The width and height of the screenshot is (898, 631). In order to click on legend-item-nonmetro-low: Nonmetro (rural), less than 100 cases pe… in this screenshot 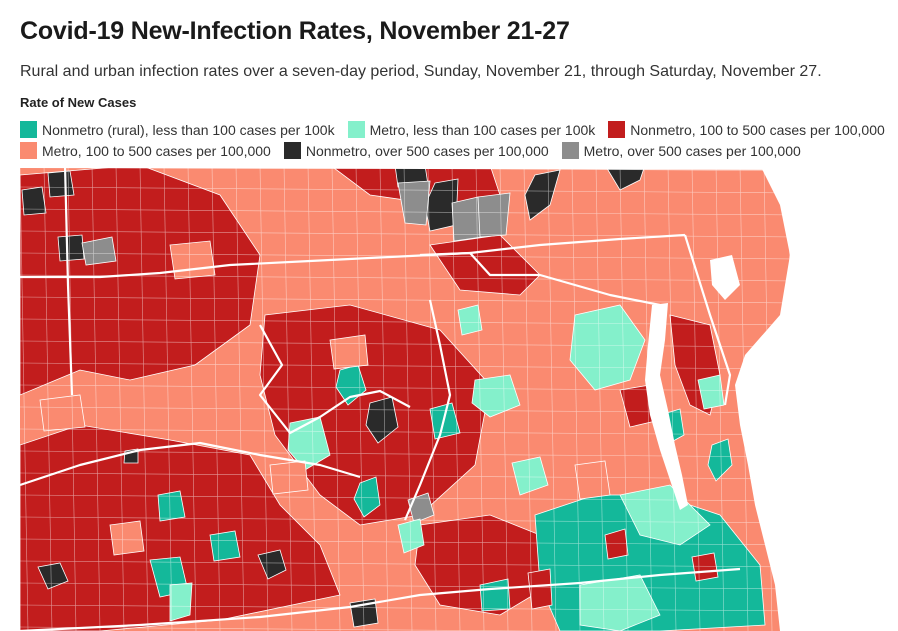, I will do `click(177, 129)`.